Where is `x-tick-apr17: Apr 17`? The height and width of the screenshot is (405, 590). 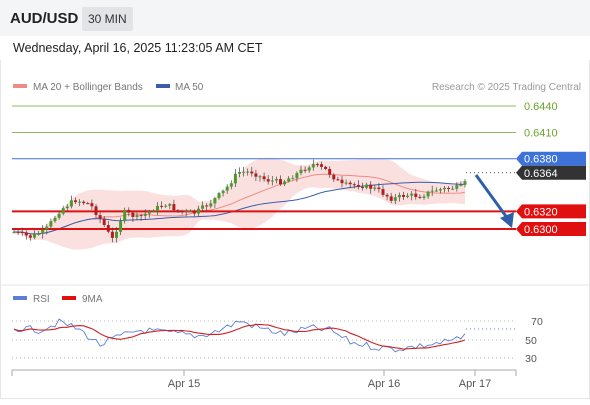
x-tick-apr17: Apr 17 is located at coordinates (475, 384).